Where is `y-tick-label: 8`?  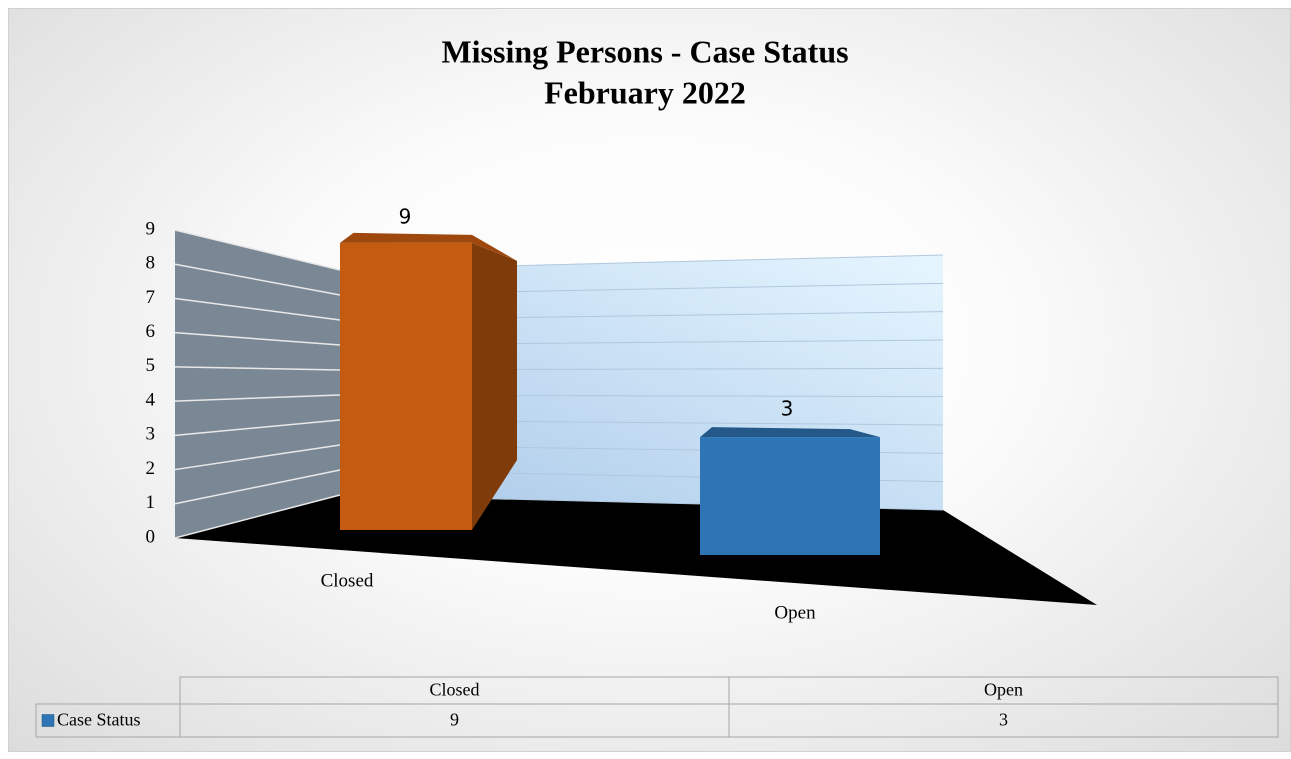 y-tick-label: 8 is located at coordinates (151, 263).